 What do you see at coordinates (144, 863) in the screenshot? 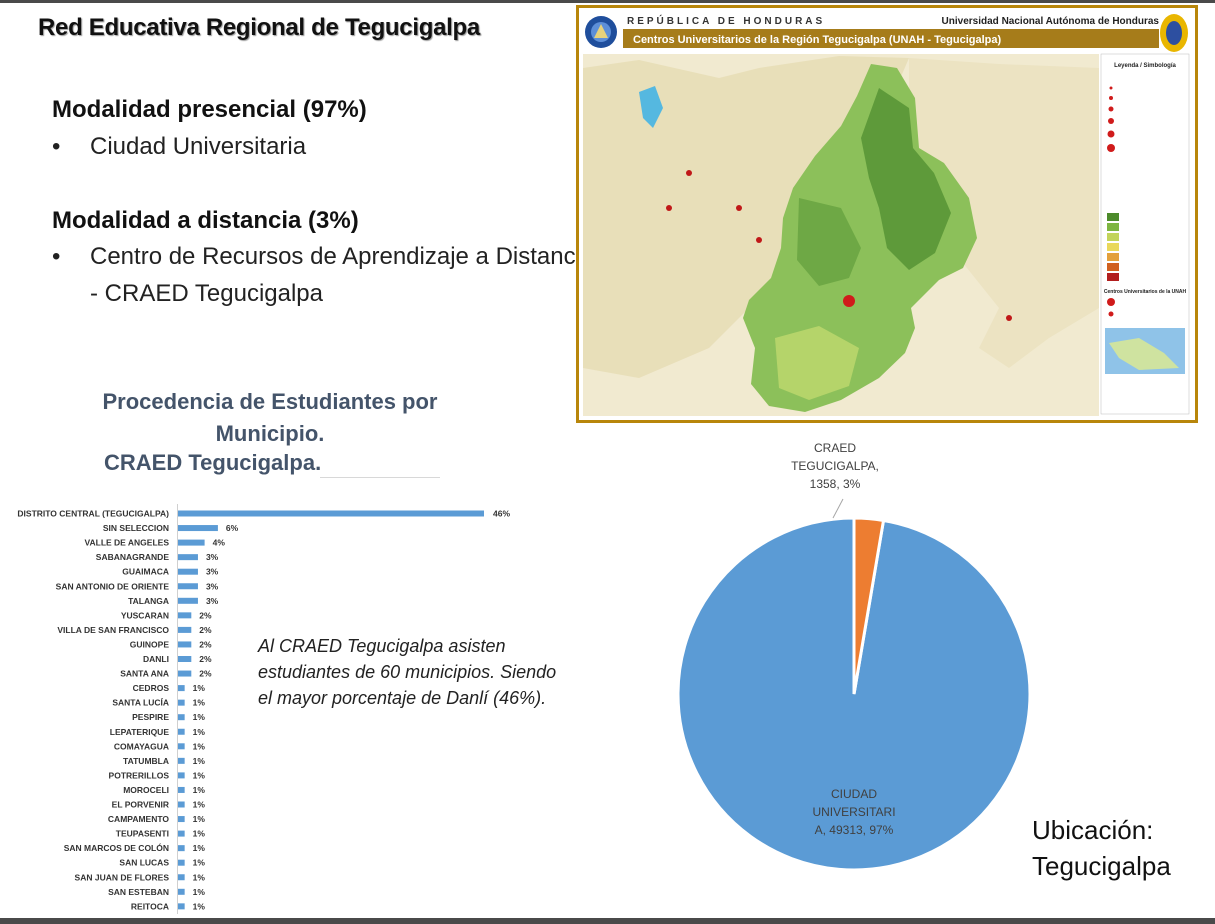
I see `bar-category-label: SAN LUCAS` at bounding box center [144, 863].